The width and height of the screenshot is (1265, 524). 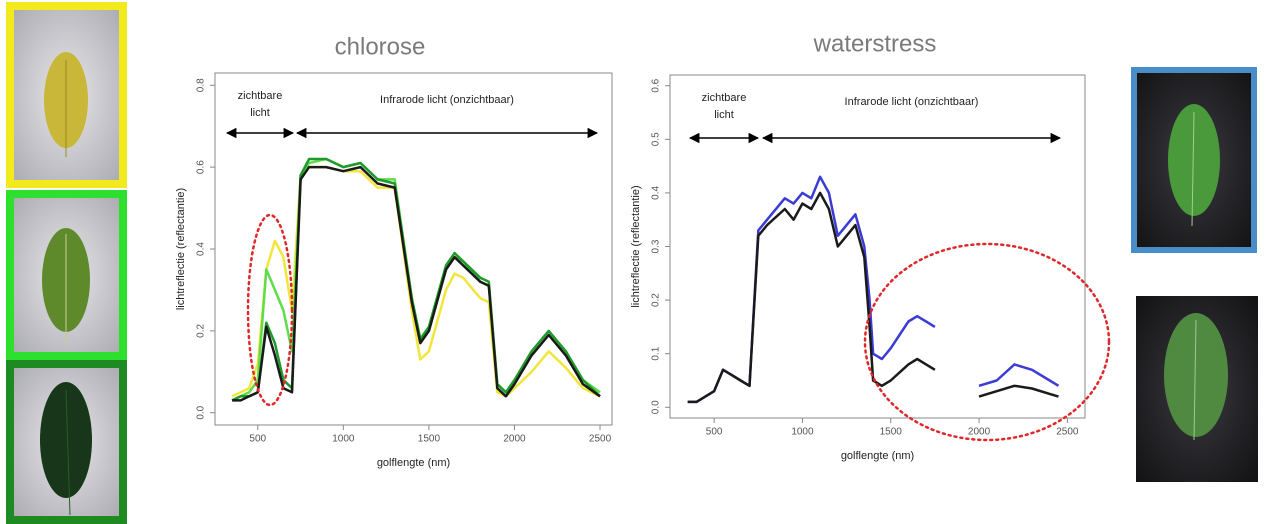 I want to click on y-tick-label: 0.3, so click(x=656, y=246).